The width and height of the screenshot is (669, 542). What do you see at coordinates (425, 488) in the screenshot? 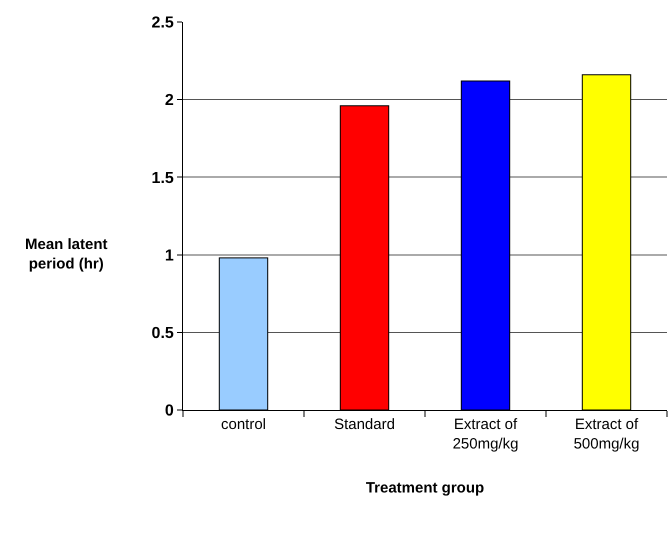
I see `x-axis-title: Treatment group` at bounding box center [425, 488].